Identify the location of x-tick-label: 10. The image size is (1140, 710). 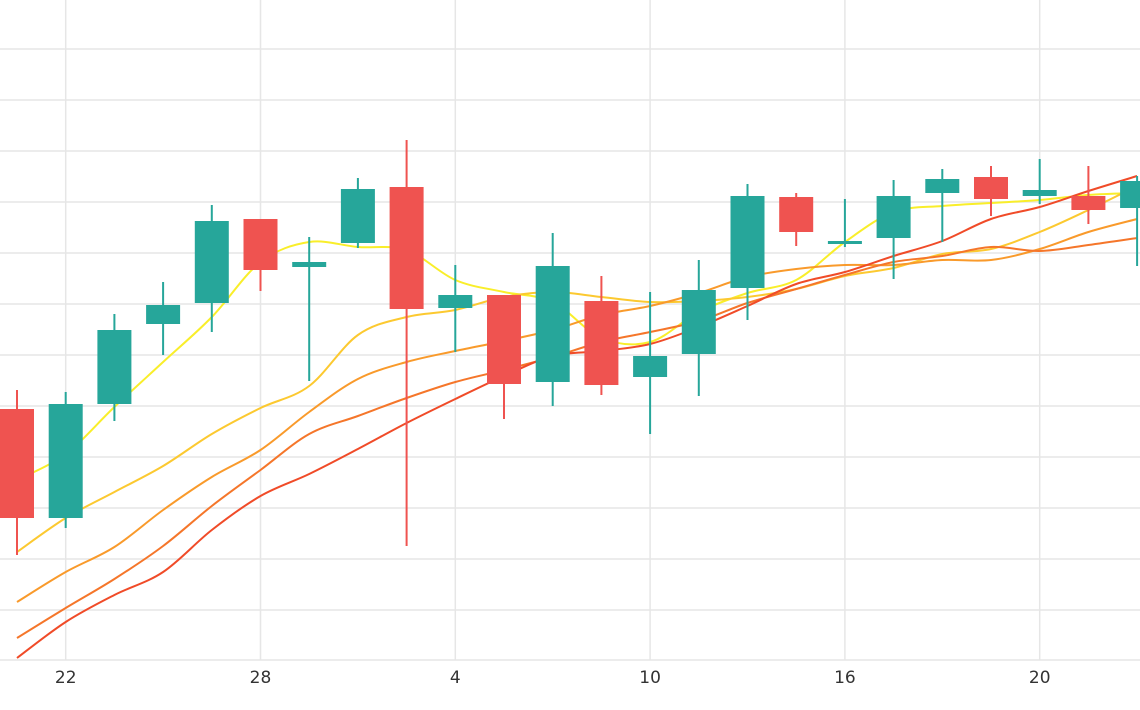
(650, 678).